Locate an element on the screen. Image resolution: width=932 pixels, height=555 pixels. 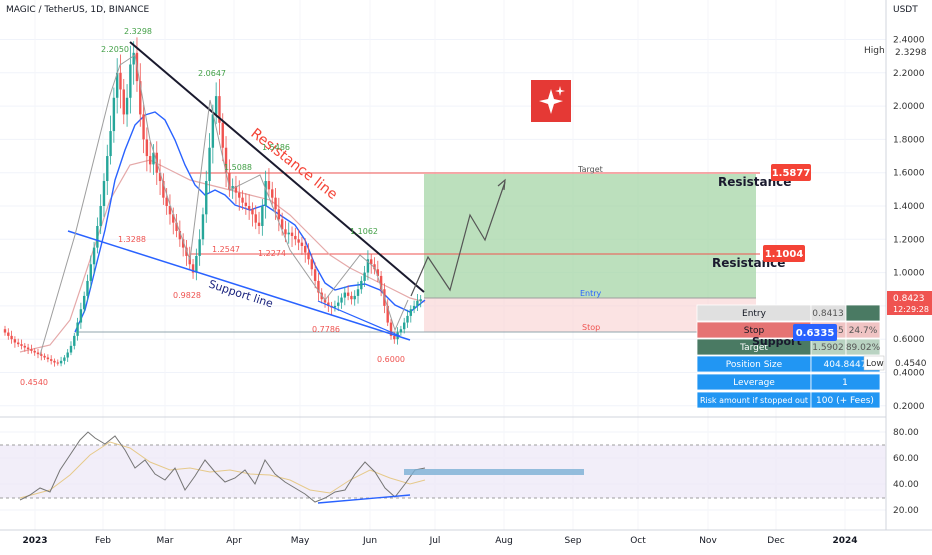
position-row: Leverage 1 is located at coordinates (788, 382).